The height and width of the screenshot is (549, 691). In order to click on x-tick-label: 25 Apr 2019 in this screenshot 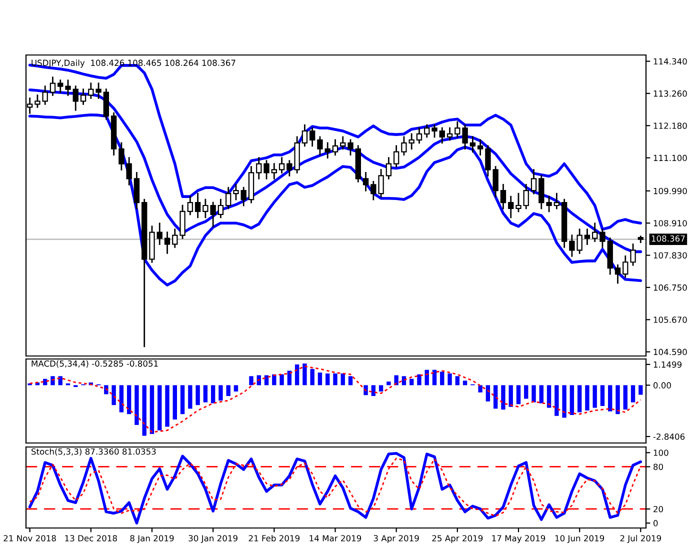, I will do `click(457, 539)`.